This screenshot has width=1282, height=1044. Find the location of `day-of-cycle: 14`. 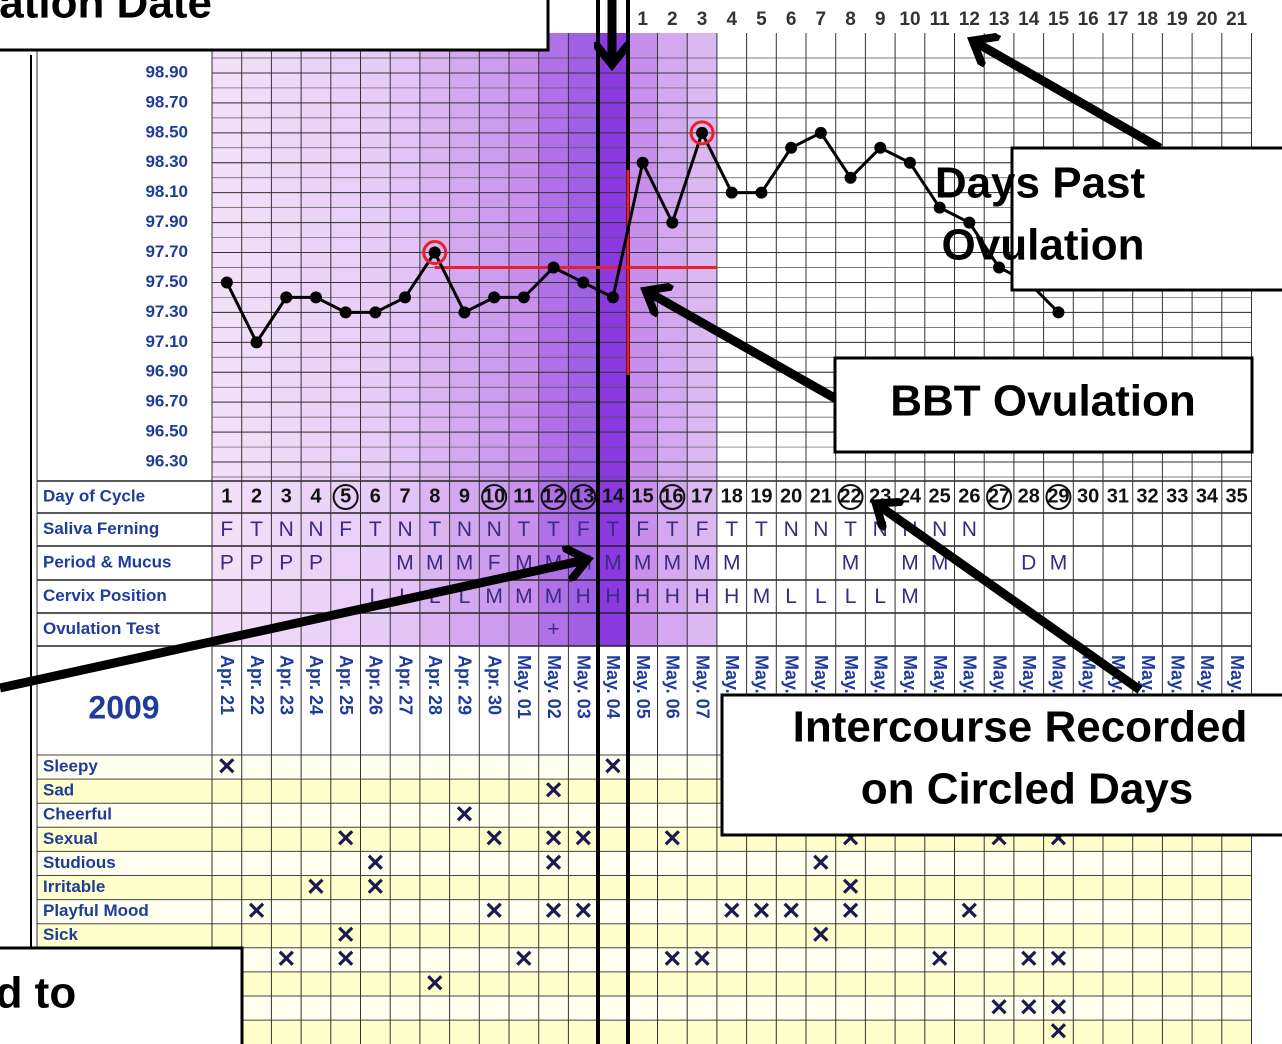

day-of-cycle: 14 is located at coordinates (613, 496).